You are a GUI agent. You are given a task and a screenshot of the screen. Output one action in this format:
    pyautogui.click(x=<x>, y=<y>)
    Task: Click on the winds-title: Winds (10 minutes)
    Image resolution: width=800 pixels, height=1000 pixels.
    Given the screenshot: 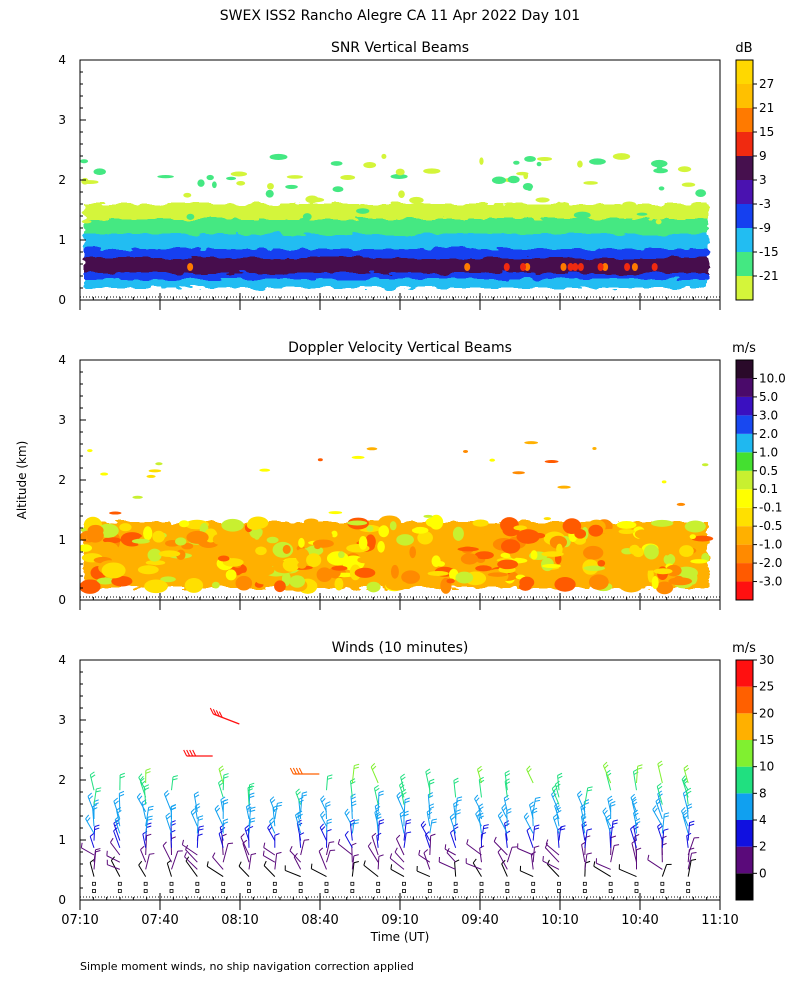 What is the action you would take?
    pyautogui.click(x=400, y=648)
    